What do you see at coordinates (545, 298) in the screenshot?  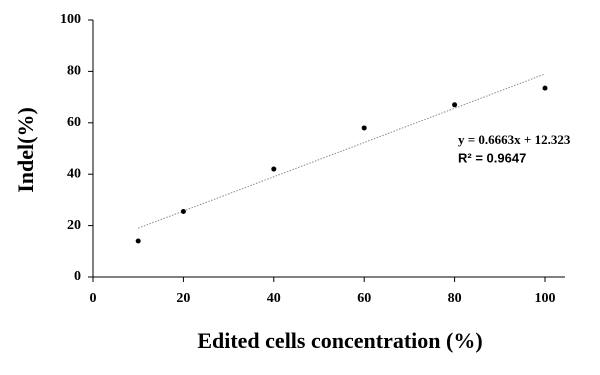 I see `x-tick-label: 100` at bounding box center [545, 298].